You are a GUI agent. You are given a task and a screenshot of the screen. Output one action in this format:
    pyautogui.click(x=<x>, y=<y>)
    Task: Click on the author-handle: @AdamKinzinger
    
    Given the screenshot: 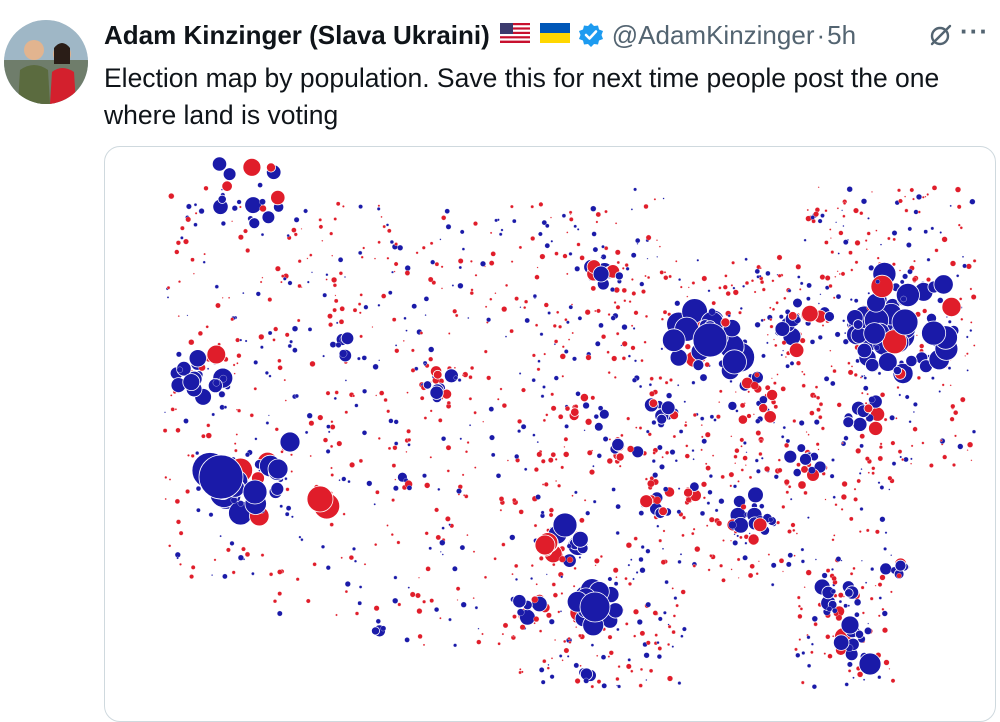 What is the action you would take?
    pyautogui.click(x=713, y=34)
    